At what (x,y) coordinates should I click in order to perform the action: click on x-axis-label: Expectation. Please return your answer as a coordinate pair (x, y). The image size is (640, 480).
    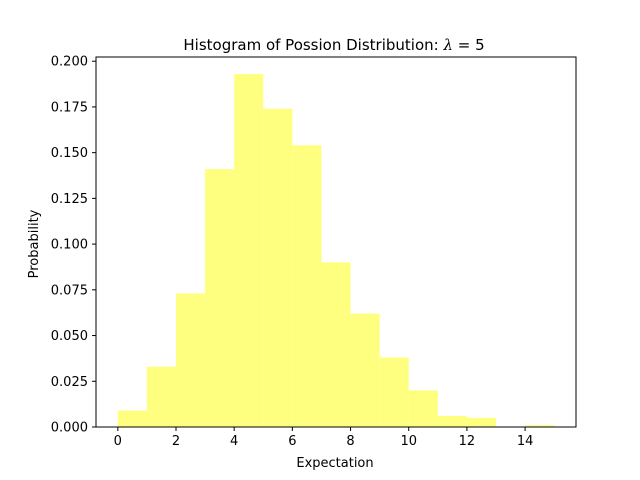
    Looking at the image, I should click on (334, 463).